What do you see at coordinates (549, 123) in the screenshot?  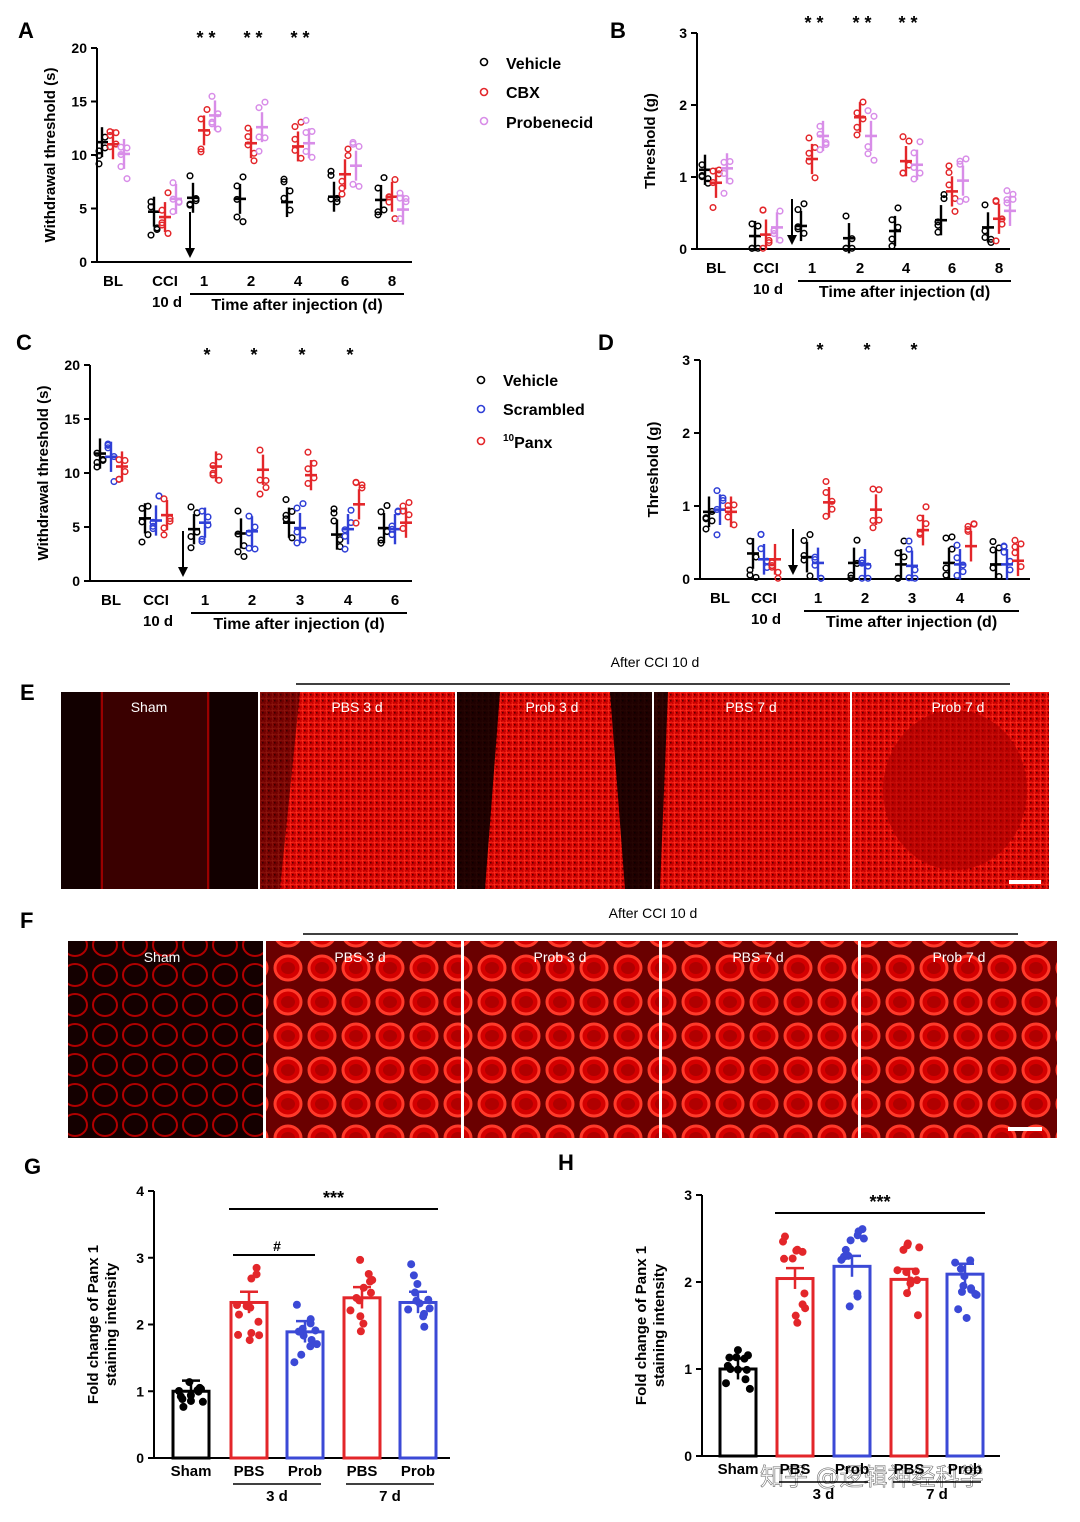 I see `legend-label-probenecid: Probenecid` at bounding box center [549, 123].